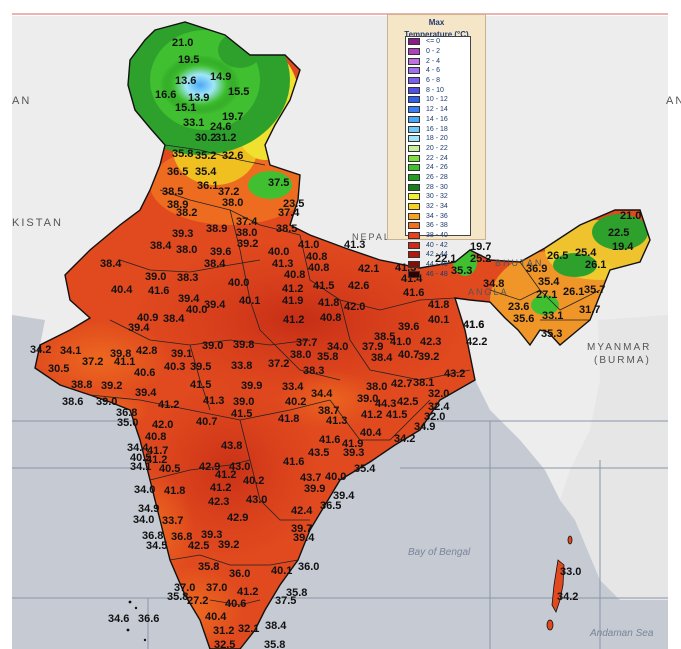 This screenshot has height=649, width=681. I want to click on station-value: 16.6, so click(165, 95).